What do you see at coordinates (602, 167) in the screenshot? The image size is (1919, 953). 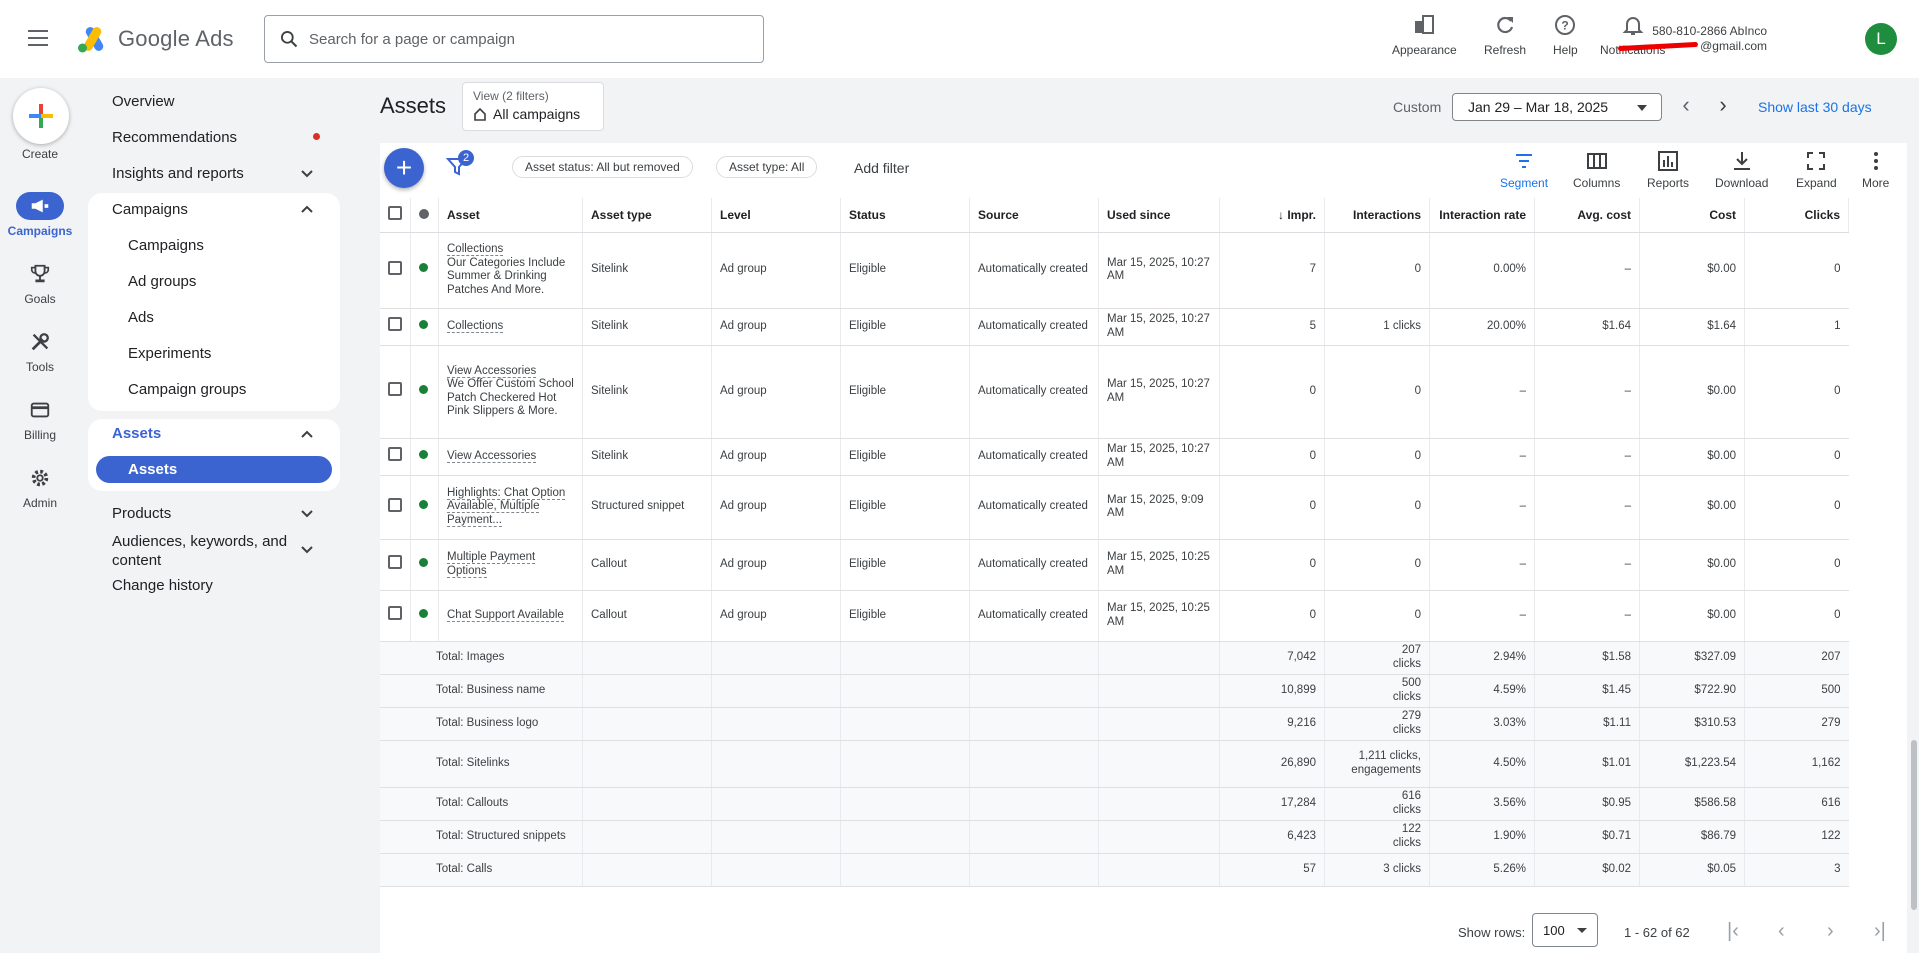 I see `asset-status-filter-chip: Asset status: All but removed` at bounding box center [602, 167].